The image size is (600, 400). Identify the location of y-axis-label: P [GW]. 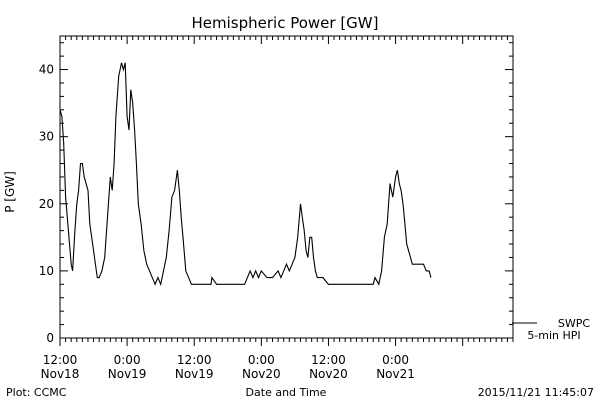
(10, 192).